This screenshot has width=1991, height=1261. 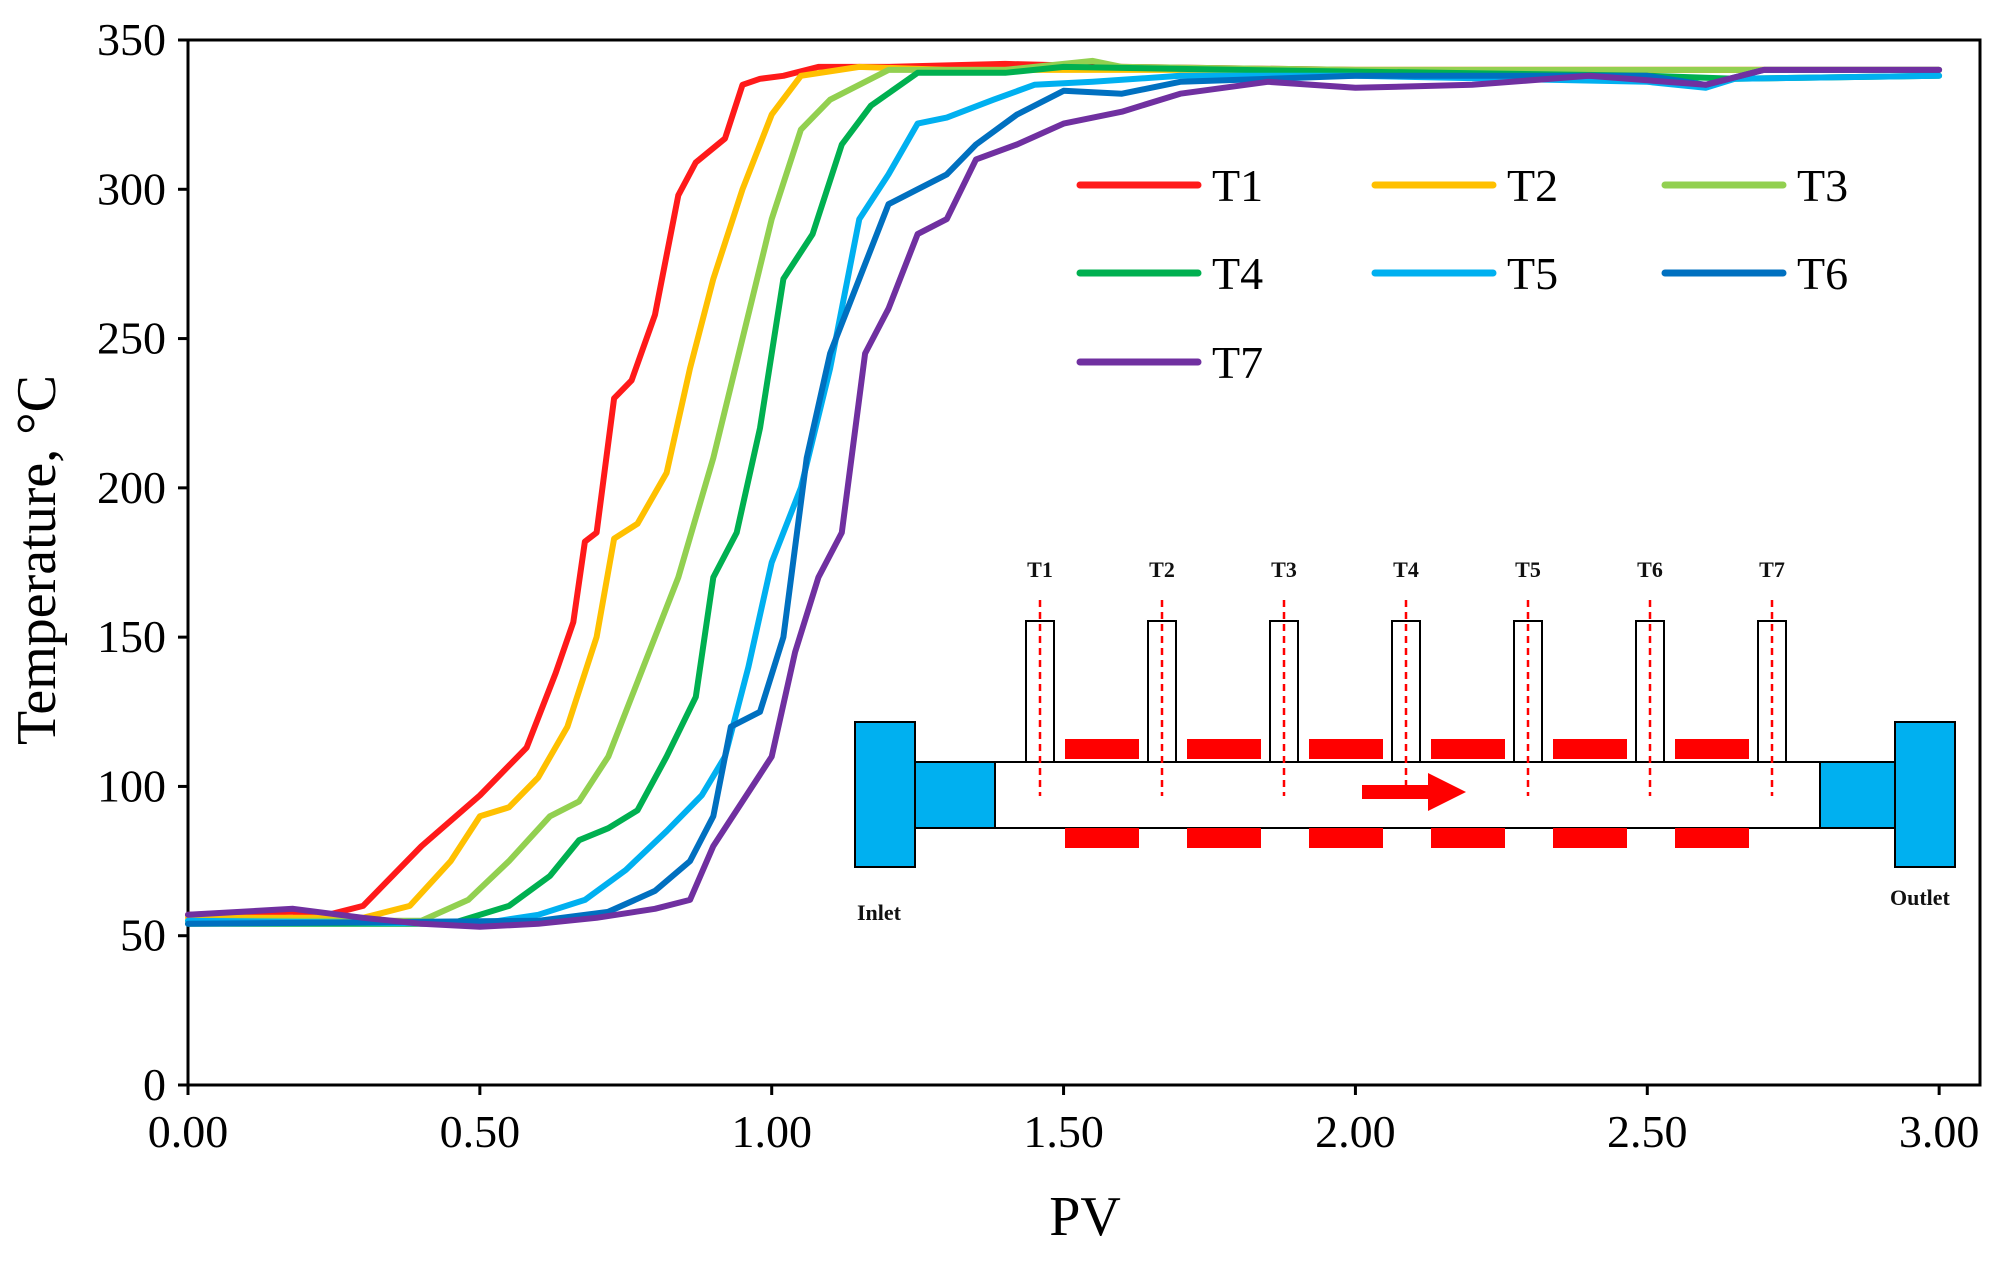 I want to click on legend-label-t1: T1, so click(x=1237, y=185).